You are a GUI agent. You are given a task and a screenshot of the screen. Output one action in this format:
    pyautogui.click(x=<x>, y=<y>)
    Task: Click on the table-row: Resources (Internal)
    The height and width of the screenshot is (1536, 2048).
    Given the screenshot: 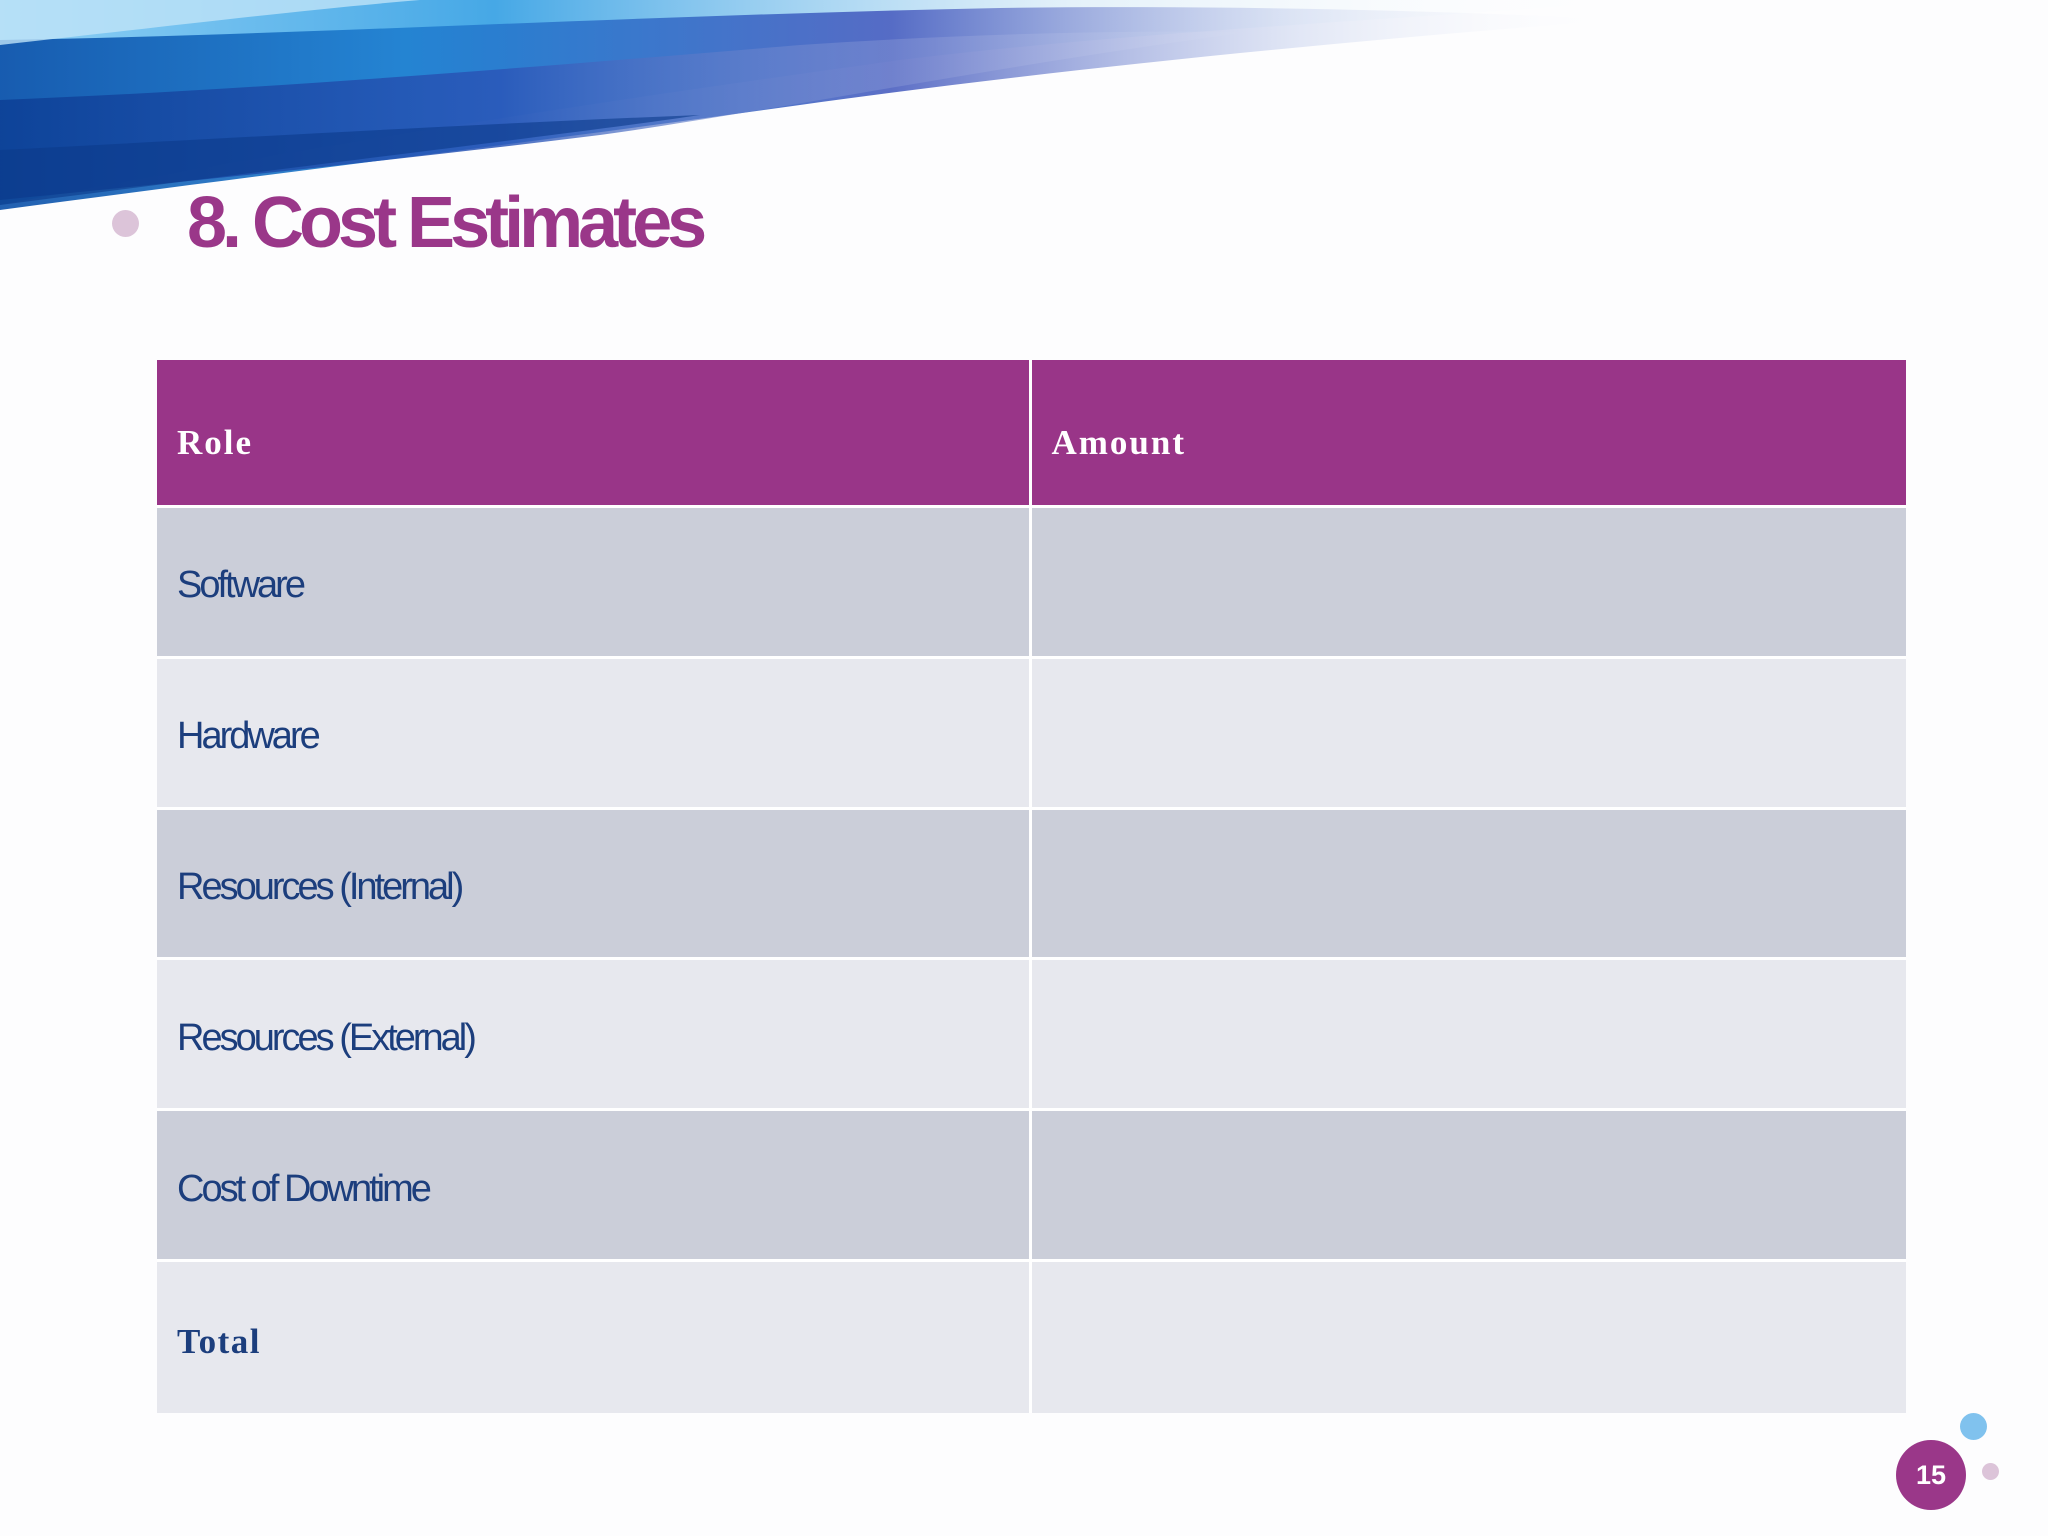 What is the action you would take?
    pyautogui.click(x=1031, y=885)
    